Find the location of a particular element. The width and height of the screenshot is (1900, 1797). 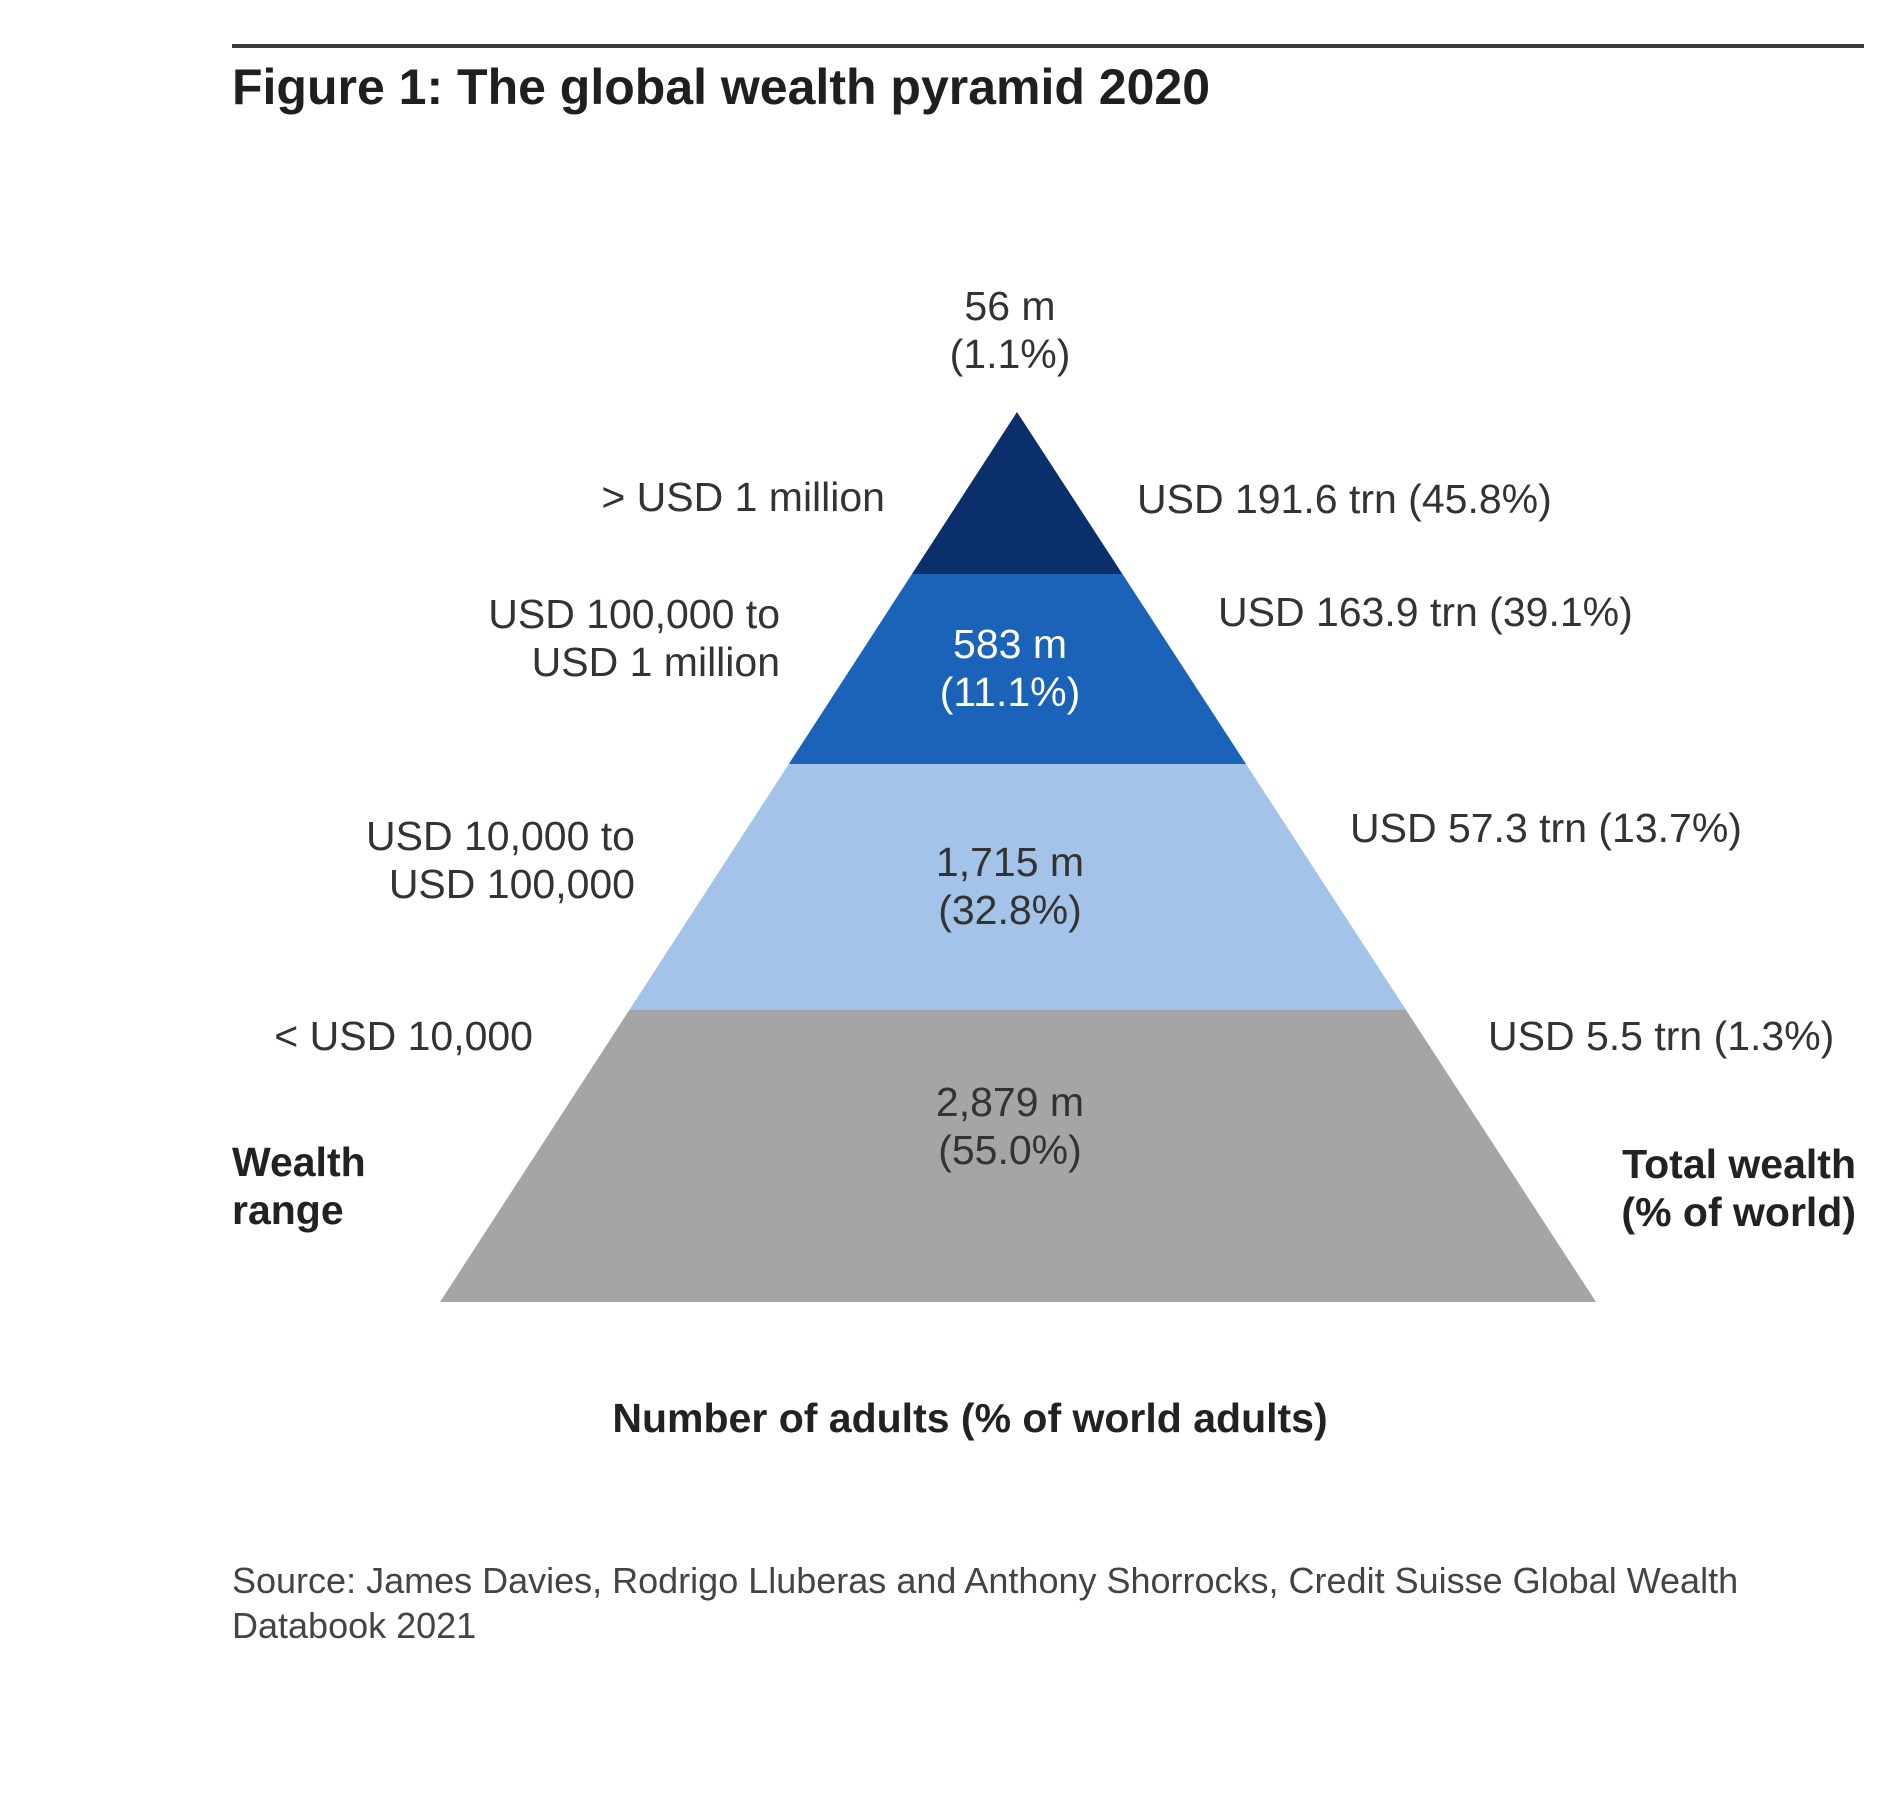

wealth-range-heading: Wealth range is located at coordinates (299, 1186).